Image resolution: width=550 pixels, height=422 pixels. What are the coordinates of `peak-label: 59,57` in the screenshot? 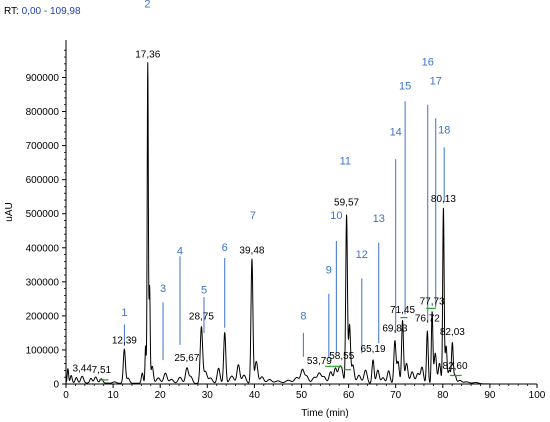 It's located at (346, 203).